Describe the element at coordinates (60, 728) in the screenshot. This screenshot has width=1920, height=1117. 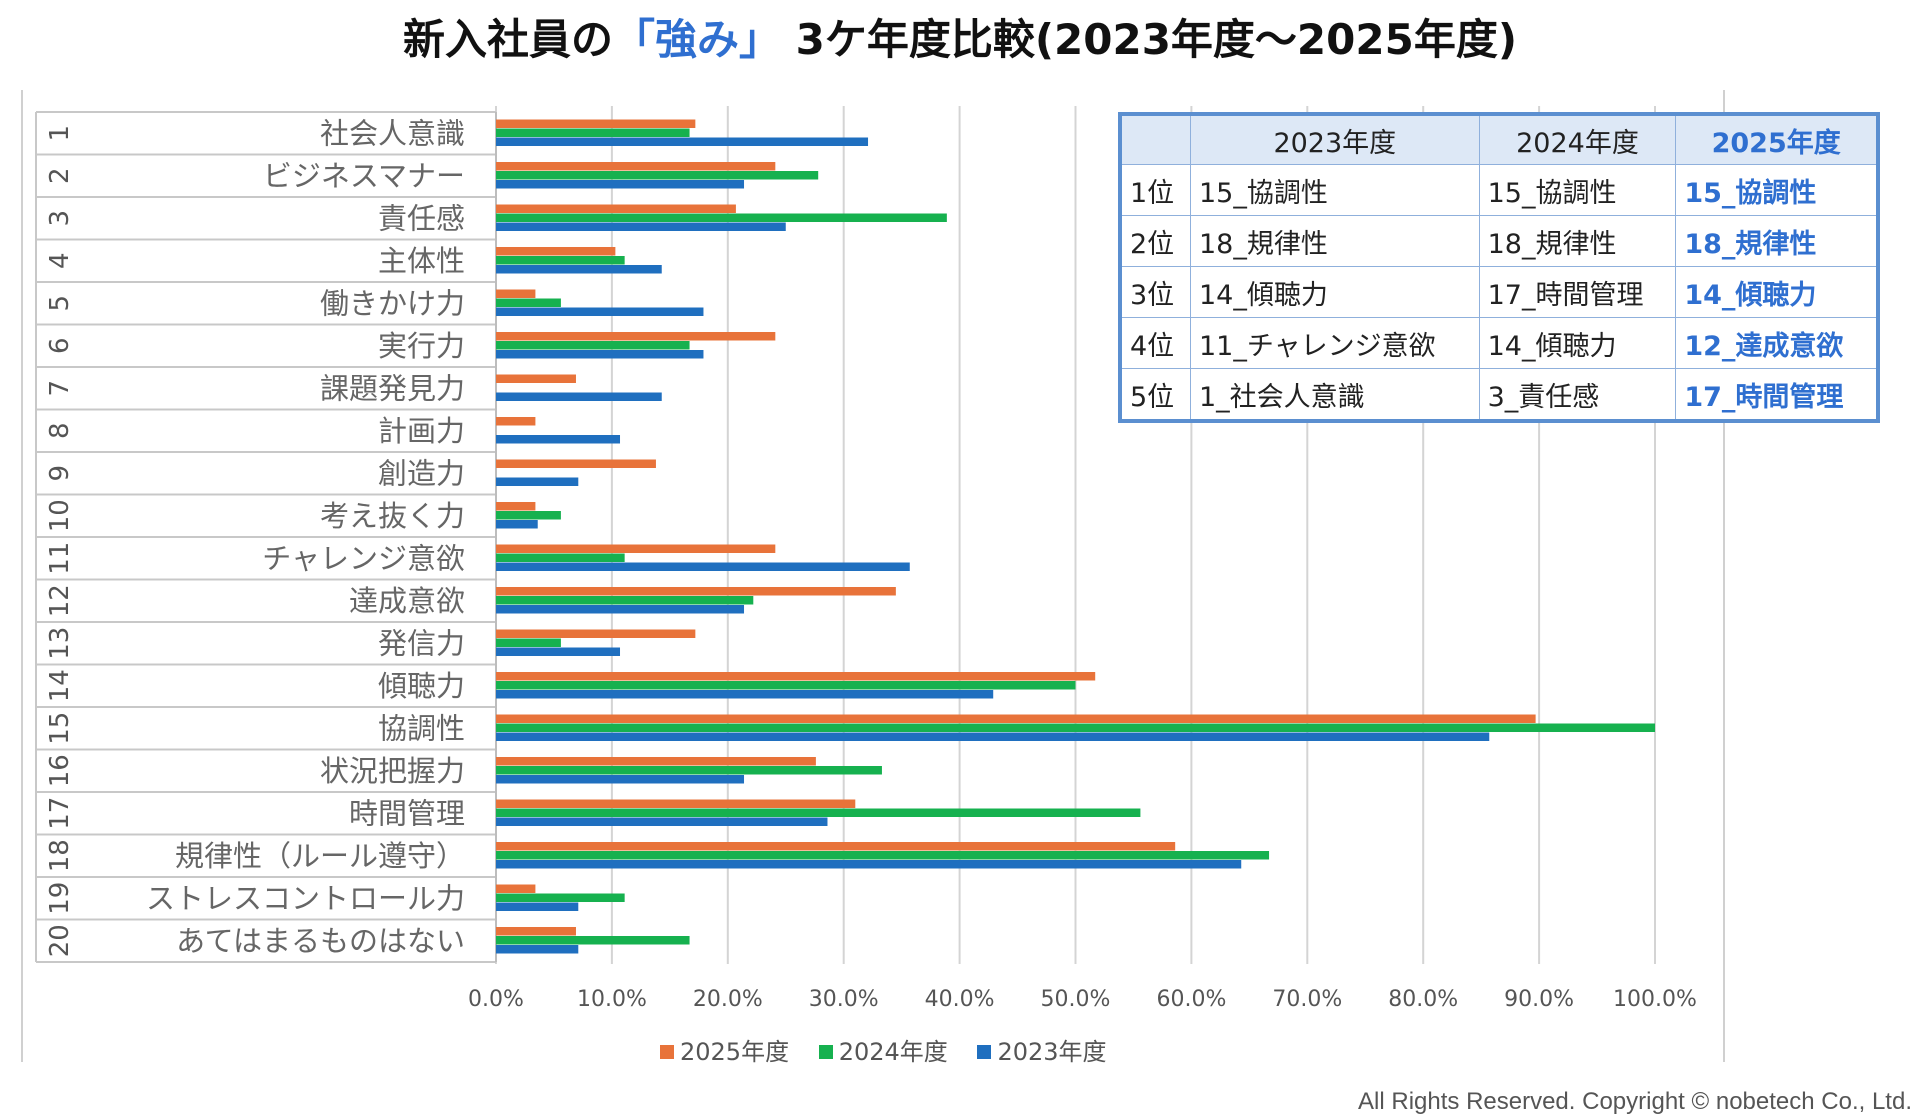
I see `category-number: 15` at that location.